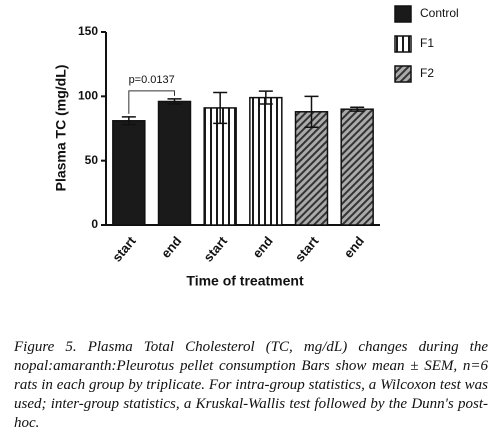  Describe the element at coordinates (88, 96) in the screenshot. I see `y-tick-label: 100` at that location.